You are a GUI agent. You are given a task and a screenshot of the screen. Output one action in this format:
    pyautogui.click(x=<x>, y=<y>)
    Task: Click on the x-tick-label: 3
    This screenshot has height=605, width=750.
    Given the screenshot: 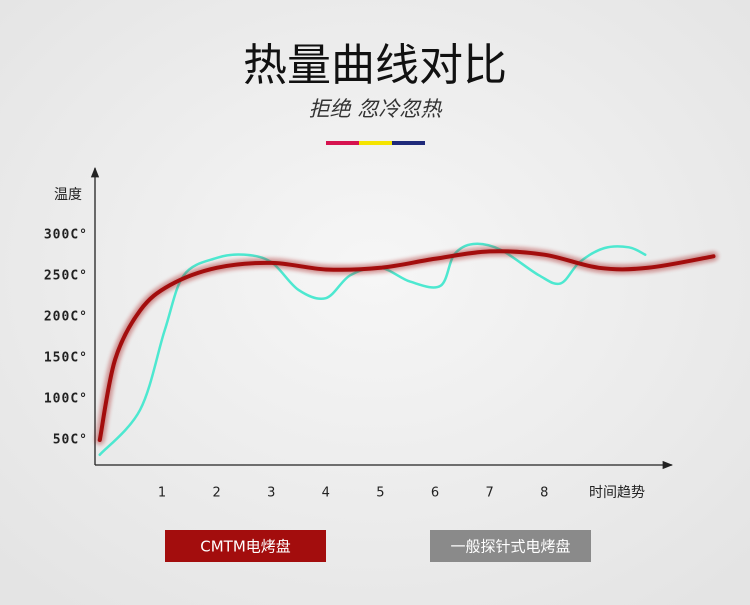 What is the action you would take?
    pyautogui.click(x=271, y=493)
    